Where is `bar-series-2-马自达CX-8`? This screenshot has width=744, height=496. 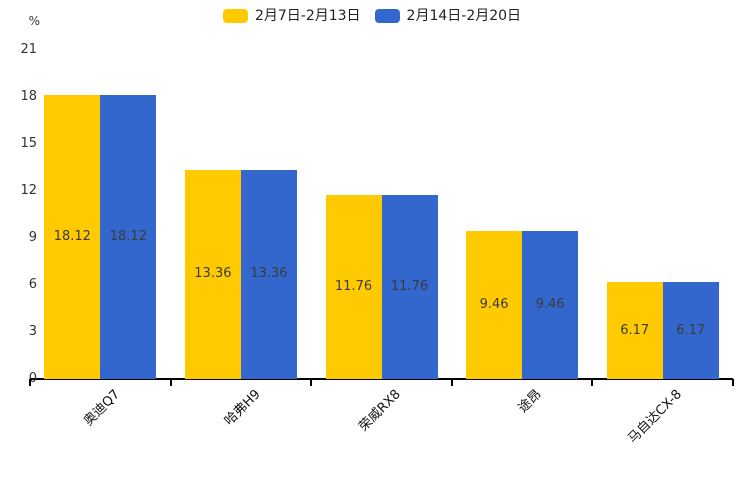 bar-series-2-马自达CX-8 is located at coordinates (690, 330).